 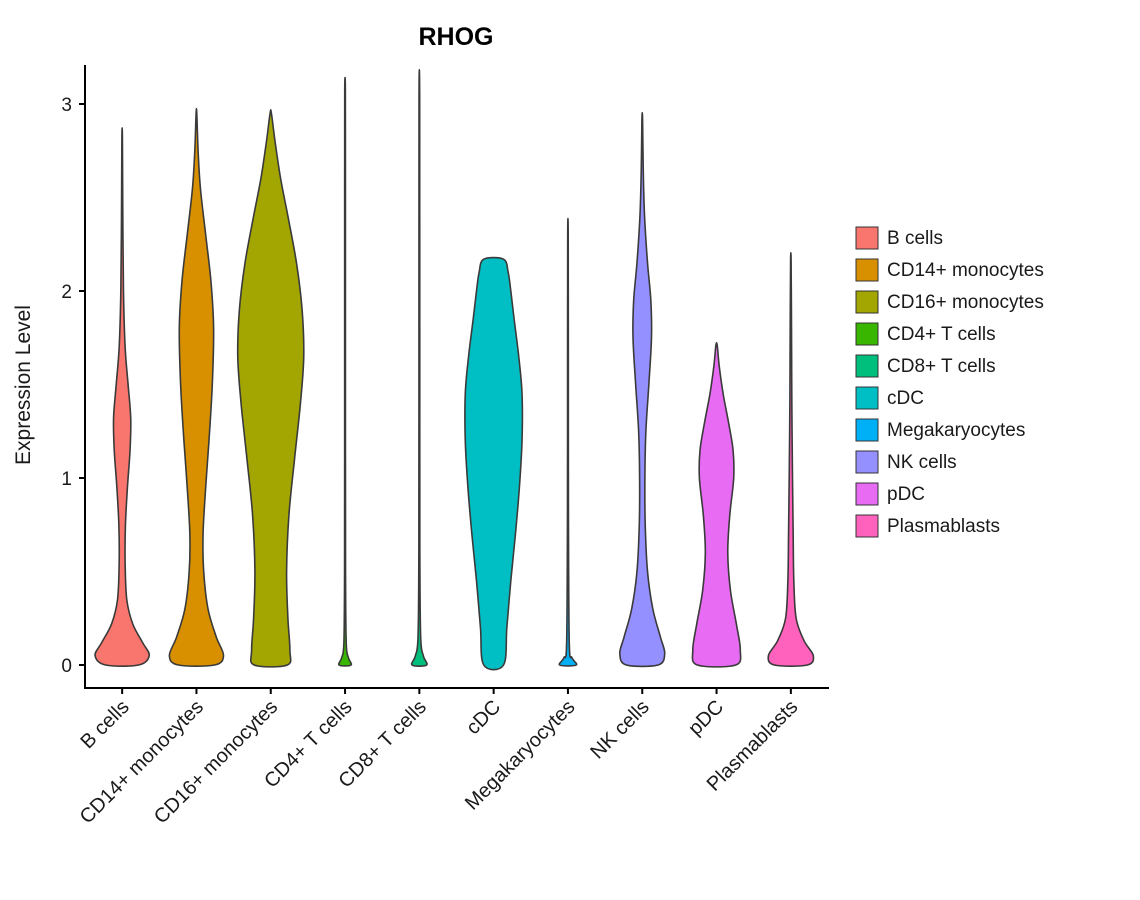 I want to click on legend-swatch-pdc, so click(x=867, y=494).